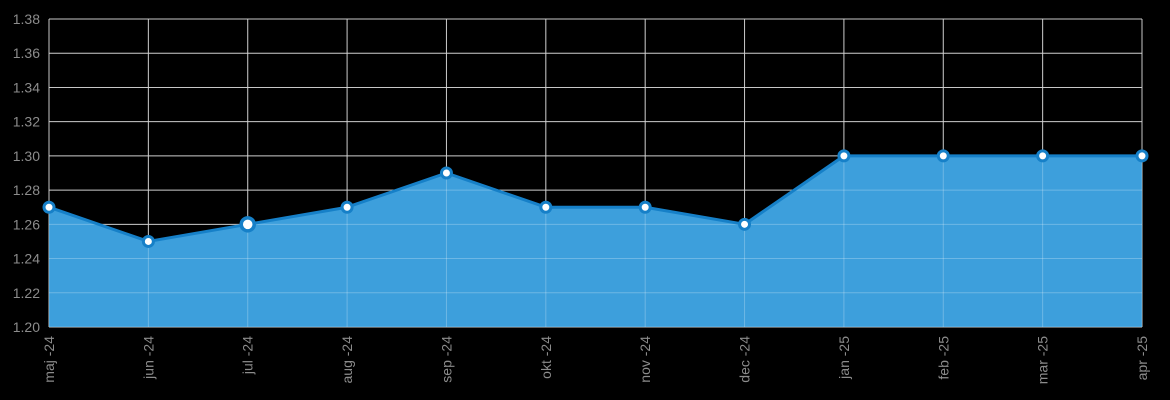 The width and height of the screenshot is (1170, 400). What do you see at coordinates (844, 358) in the screenshot?
I see `x-tick-label: jan -25` at bounding box center [844, 358].